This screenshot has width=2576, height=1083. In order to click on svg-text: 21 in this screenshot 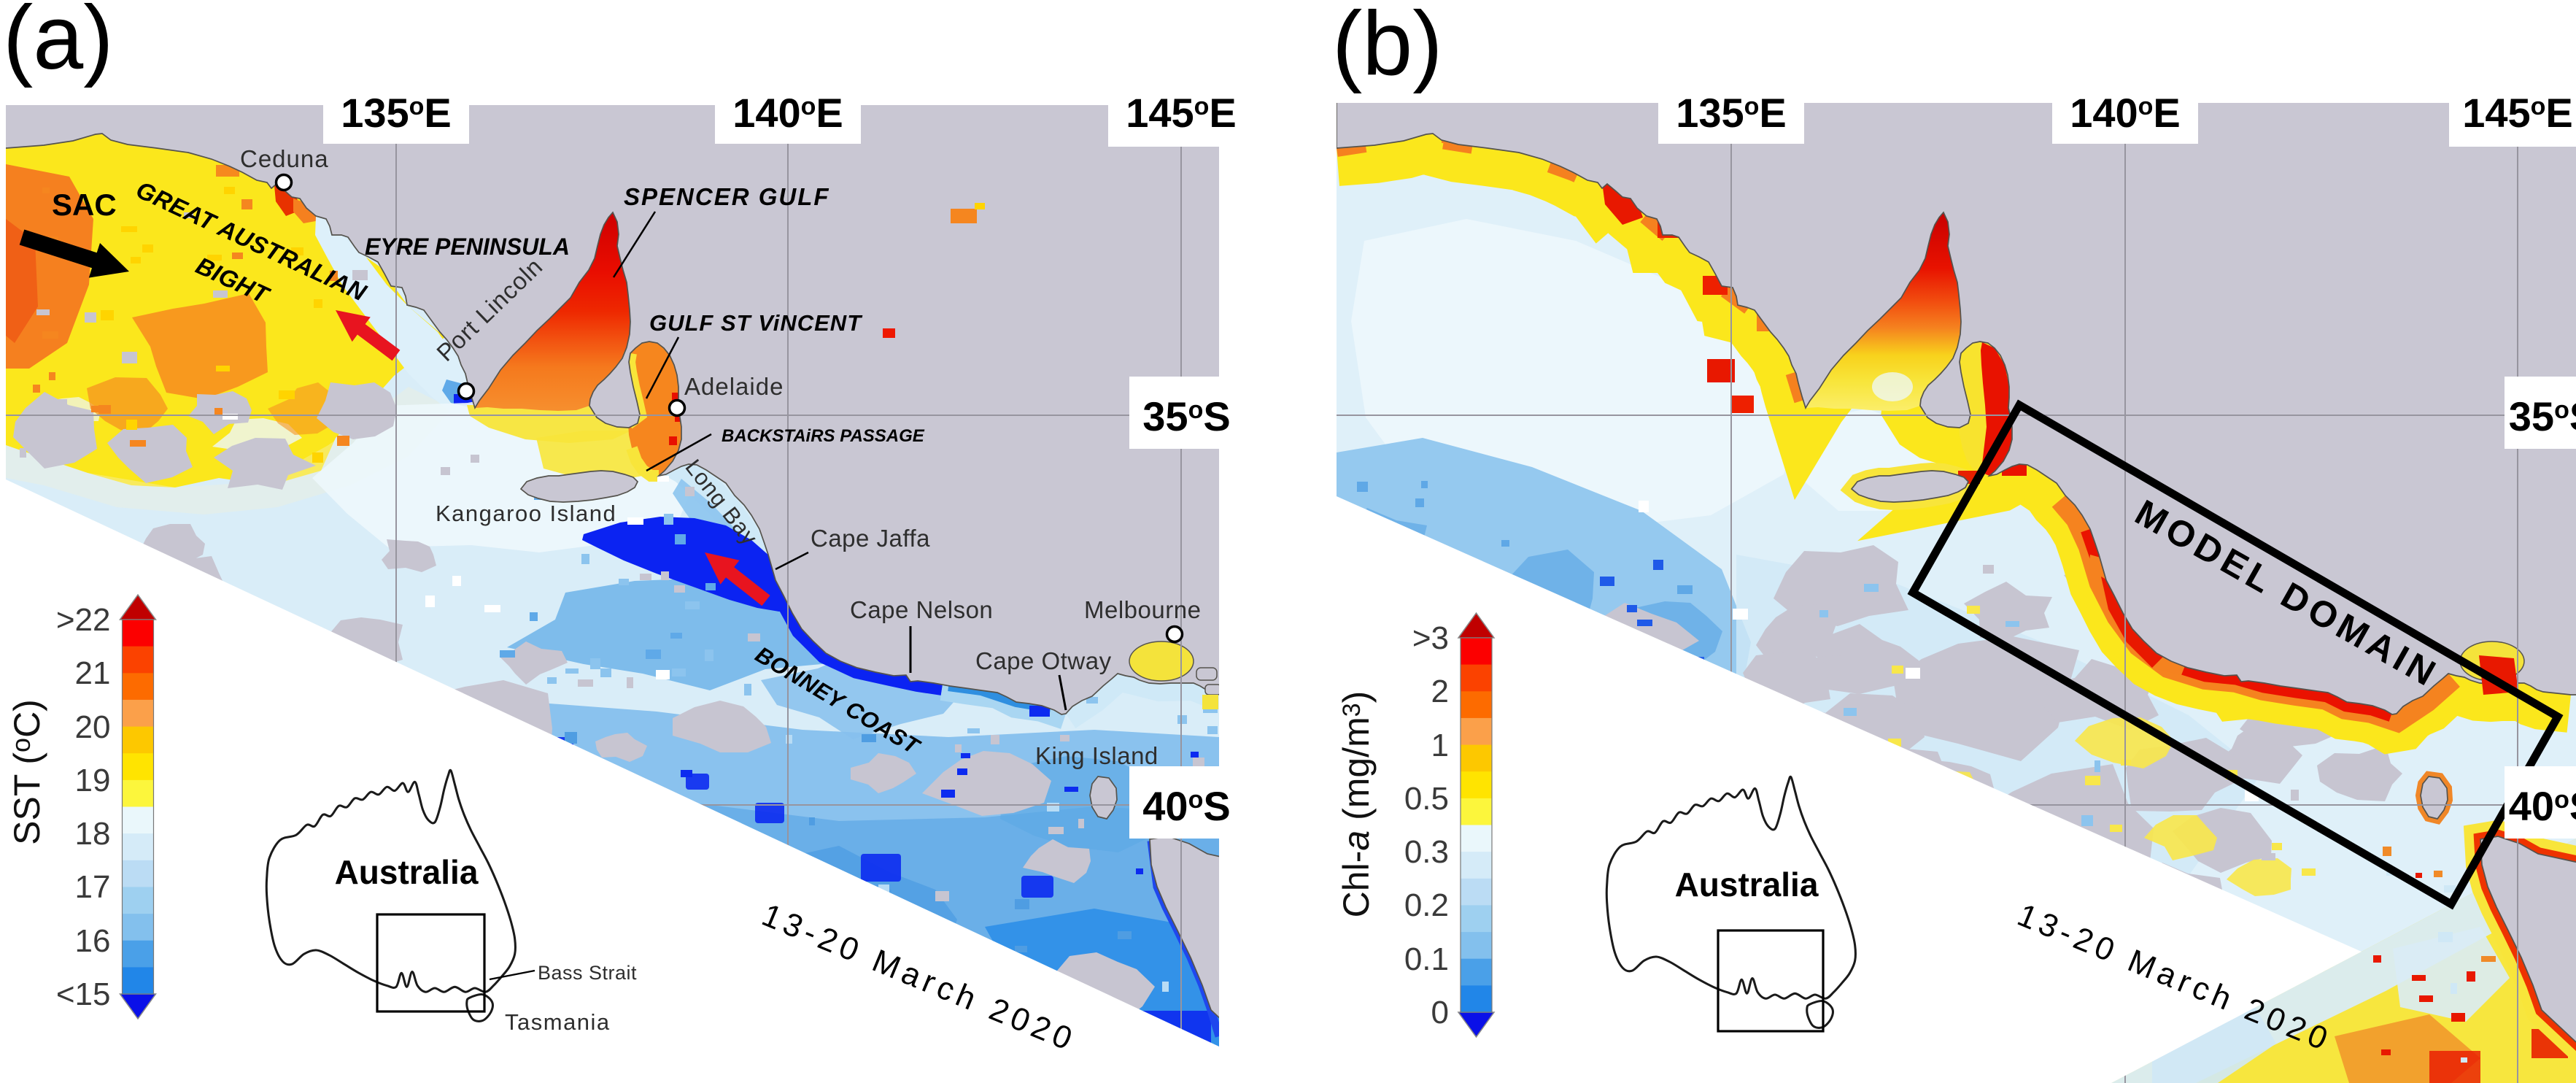, I will do `click(93, 673)`.